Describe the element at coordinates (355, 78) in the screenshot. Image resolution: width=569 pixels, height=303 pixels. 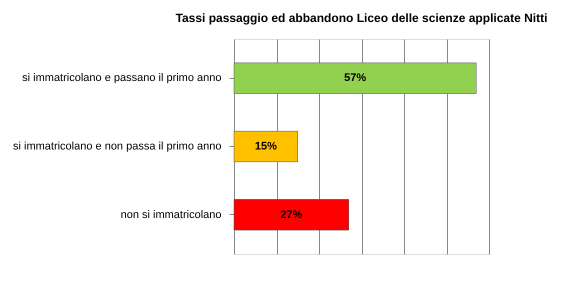
I see `data-label: 57%` at that location.